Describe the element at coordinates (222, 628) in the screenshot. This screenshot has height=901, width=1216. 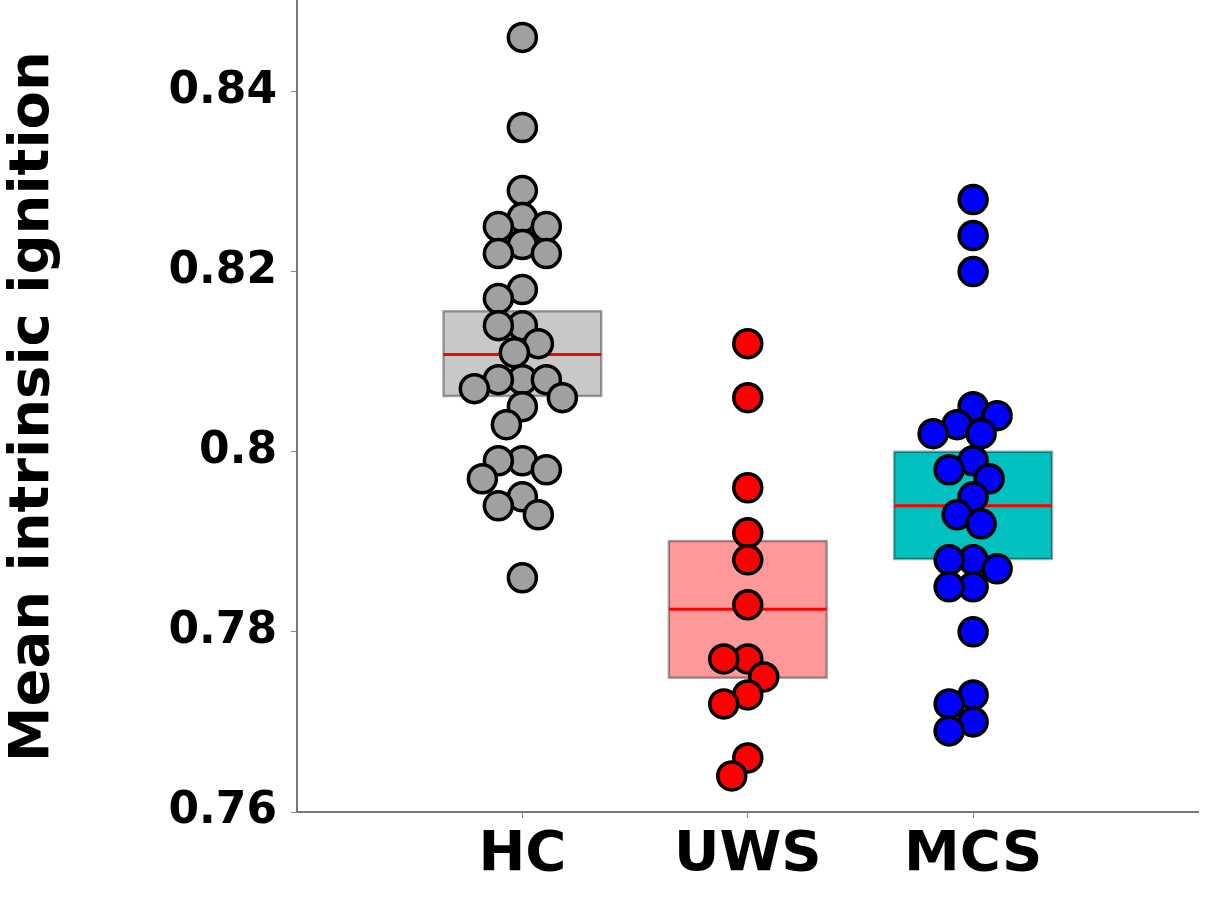
I see `y-tick-label: 0.78` at that location.